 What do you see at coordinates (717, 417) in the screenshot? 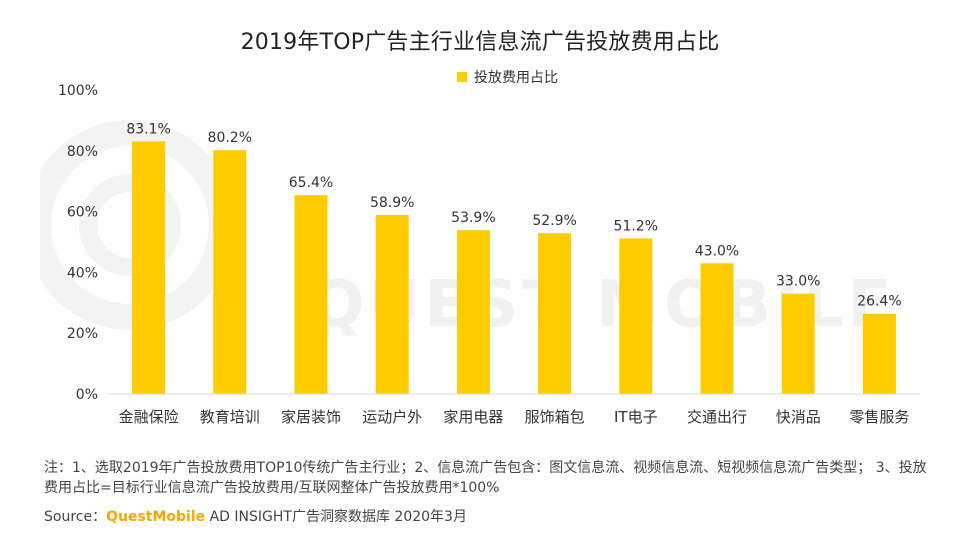
I see `x-tick-label: 交通出行` at bounding box center [717, 417].